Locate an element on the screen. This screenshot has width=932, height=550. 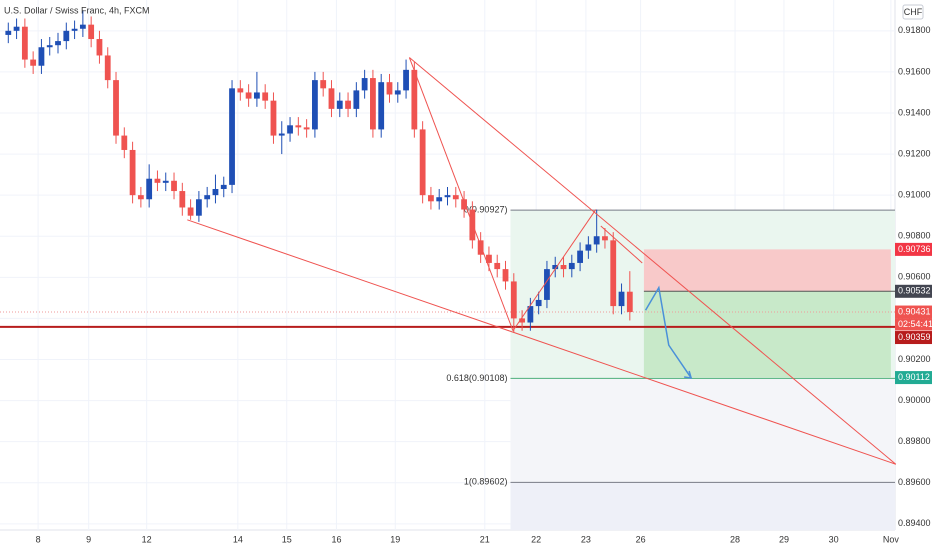
price-tag-bg is located at coordinates (913, 312).